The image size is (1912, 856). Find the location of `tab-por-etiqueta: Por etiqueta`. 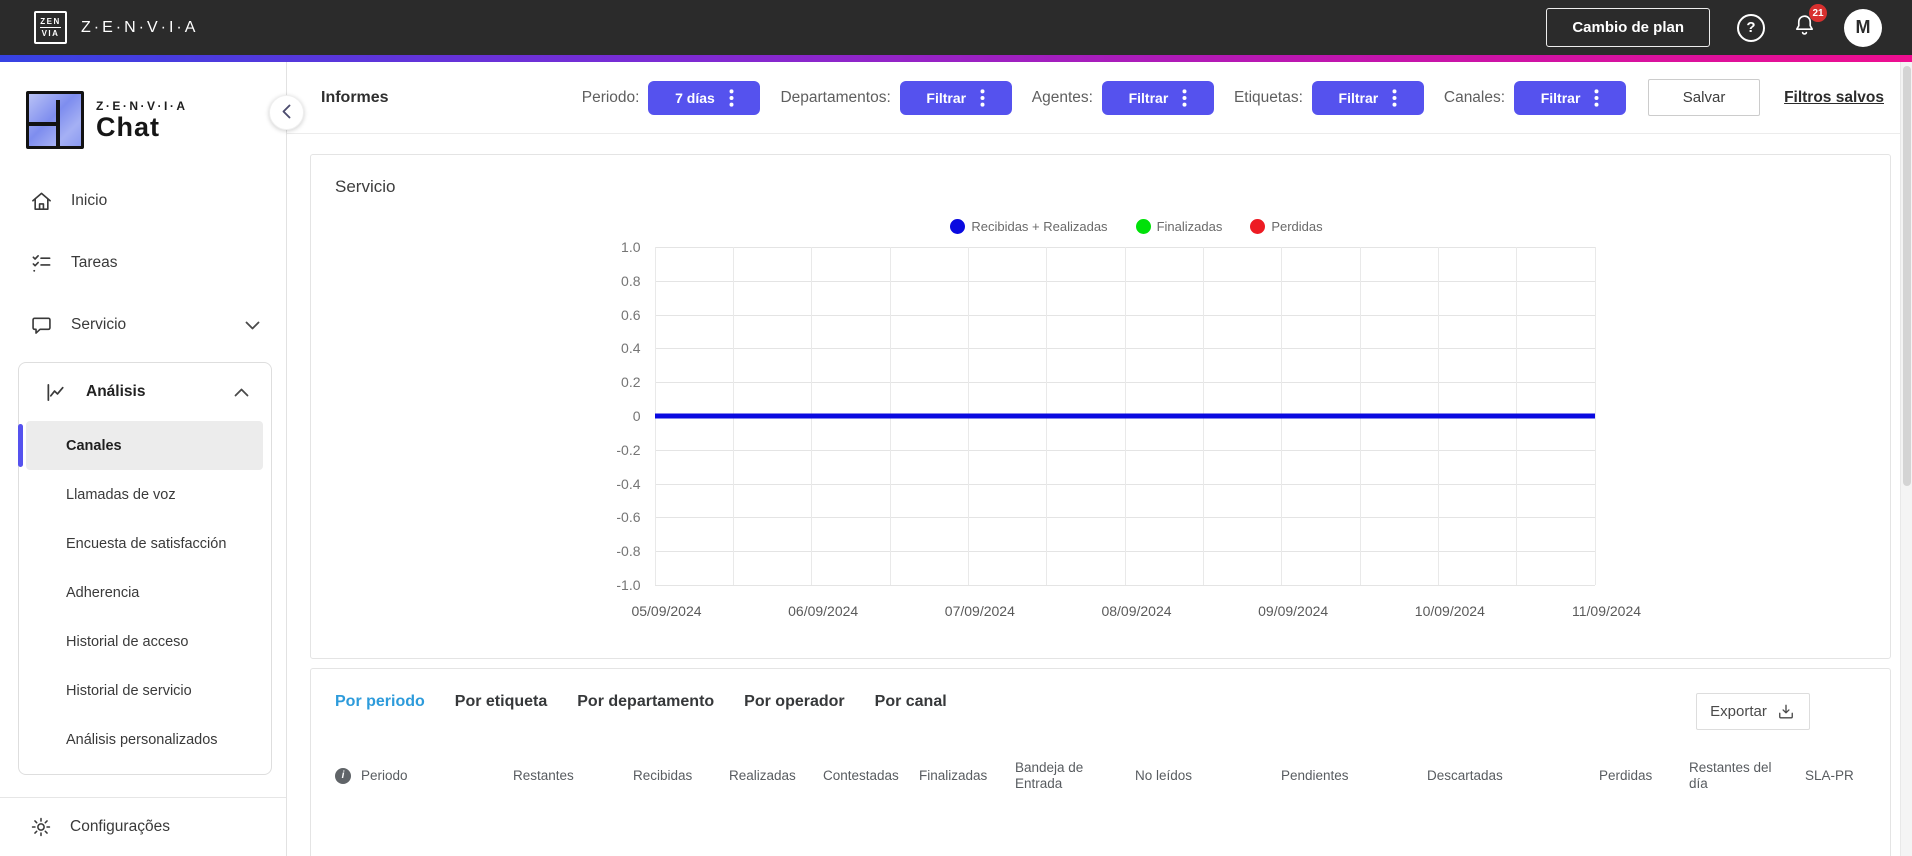

tab-por-etiqueta: Por etiqueta is located at coordinates (501, 701).